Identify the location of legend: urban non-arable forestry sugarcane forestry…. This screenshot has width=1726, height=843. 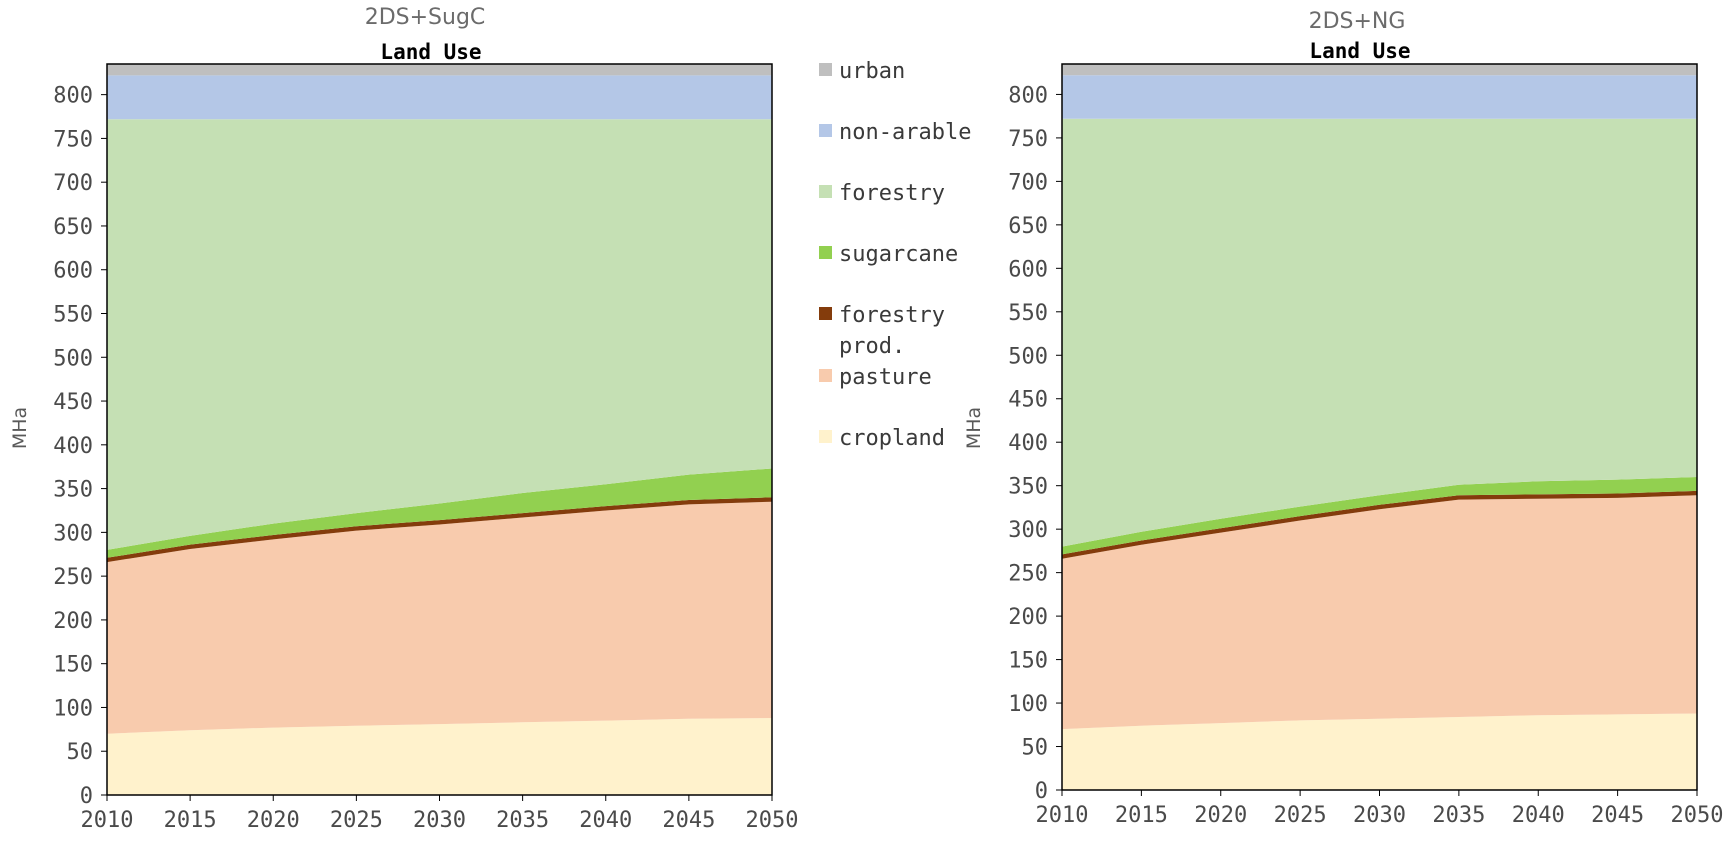
(895, 255).